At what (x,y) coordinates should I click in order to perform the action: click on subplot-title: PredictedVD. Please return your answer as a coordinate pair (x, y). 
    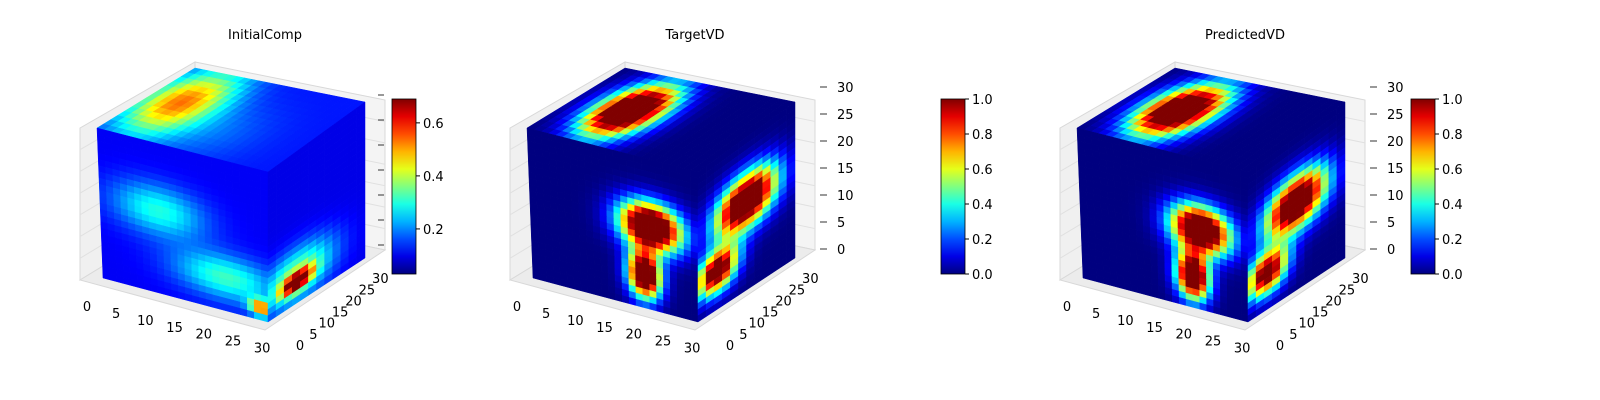
    Looking at the image, I should click on (1245, 35).